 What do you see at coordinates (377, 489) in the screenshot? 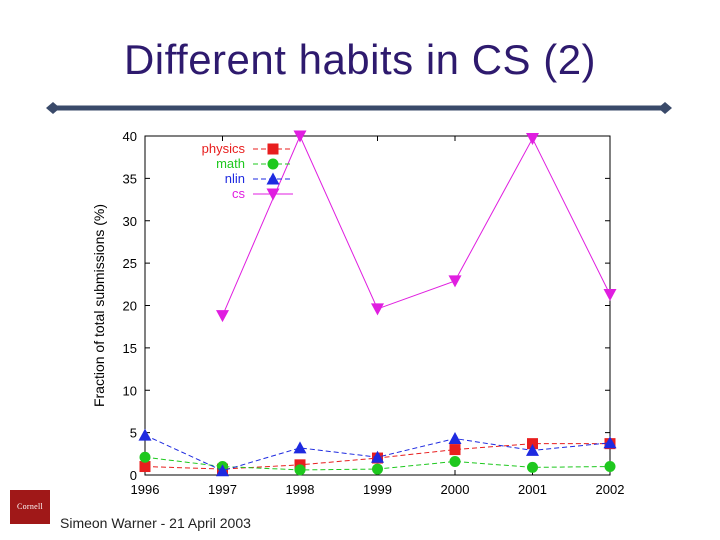
I see `x-tick-label: 1999` at bounding box center [377, 489].